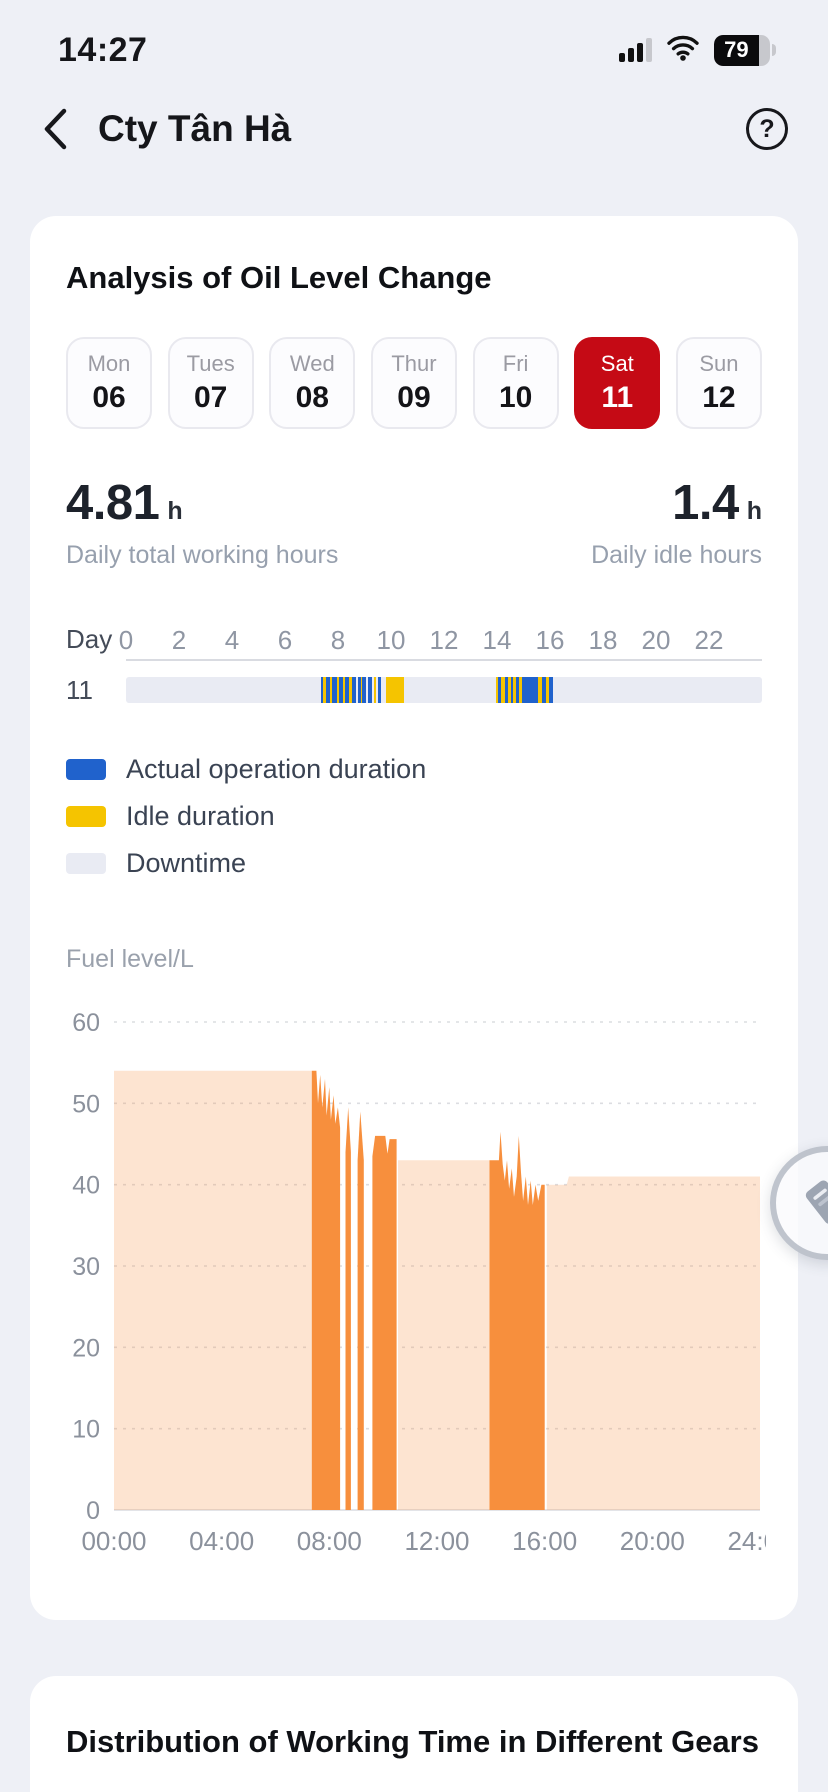 The height and width of the screenshot is (1792, 828). I want to click on day-chip-dow: Thur, so click(414, 363).